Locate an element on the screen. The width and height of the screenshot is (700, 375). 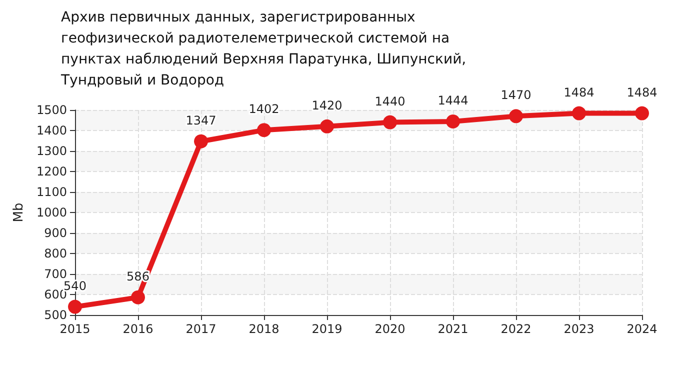
y-tick-label: 1000 is located at coordinates (51, 213).